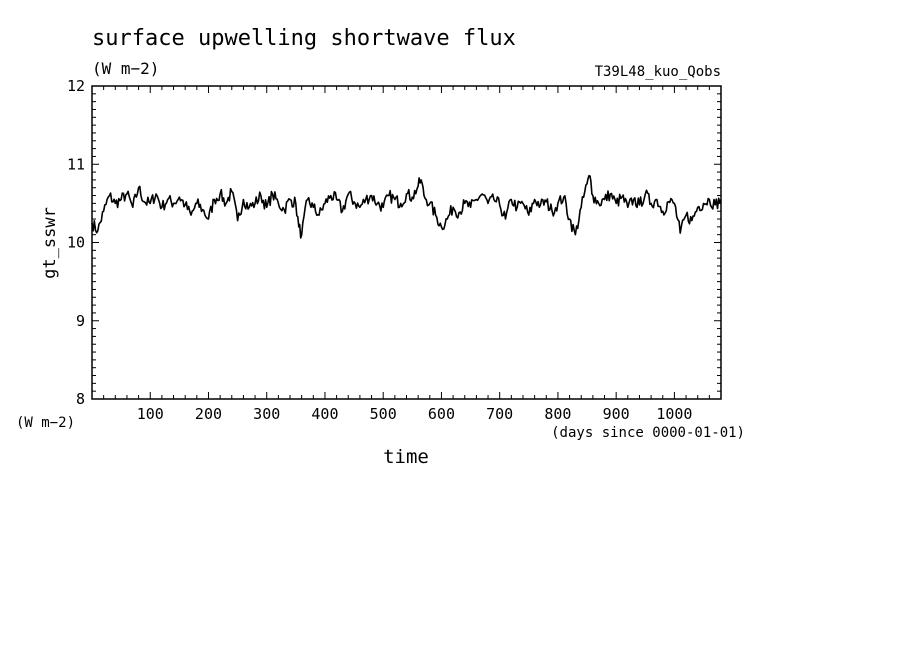  Describe the element at coordinates (150, 414) in the screenshot. I see `x-tick-label: 100` at that location.